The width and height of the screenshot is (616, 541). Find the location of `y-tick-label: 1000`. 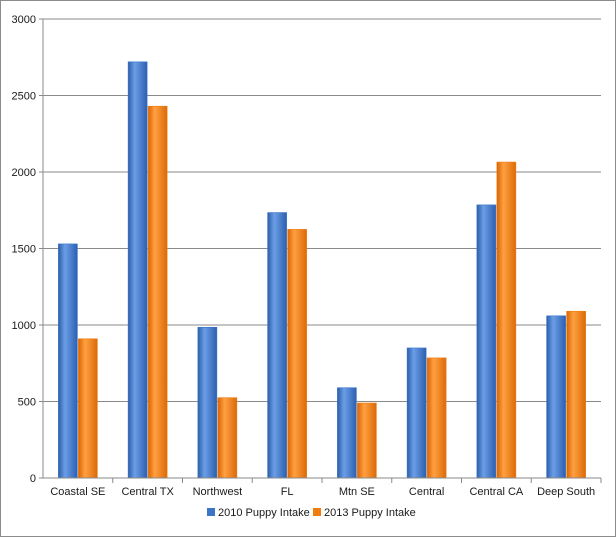

y-tick-label: 1000 is located at coordinates (24, 326).